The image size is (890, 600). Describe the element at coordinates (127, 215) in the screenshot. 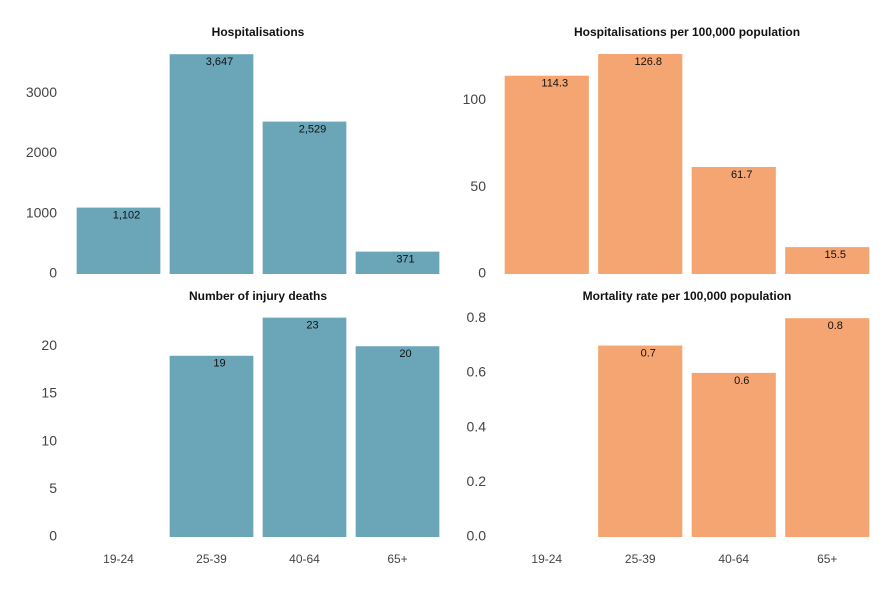

I see `value-label: 1,102` at that location.